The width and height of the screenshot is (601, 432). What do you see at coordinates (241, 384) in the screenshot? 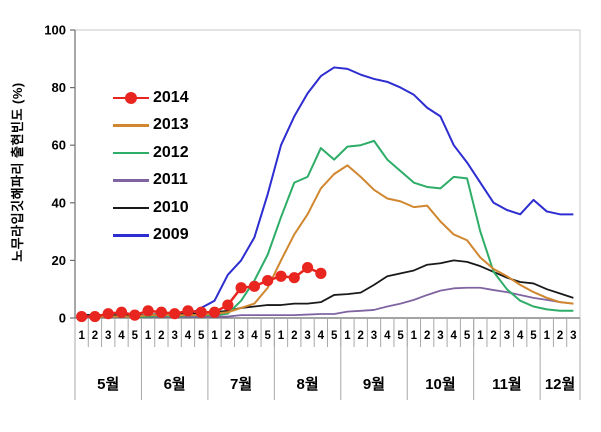
I see `month-label: 7월` at bounding box center [241, 384].